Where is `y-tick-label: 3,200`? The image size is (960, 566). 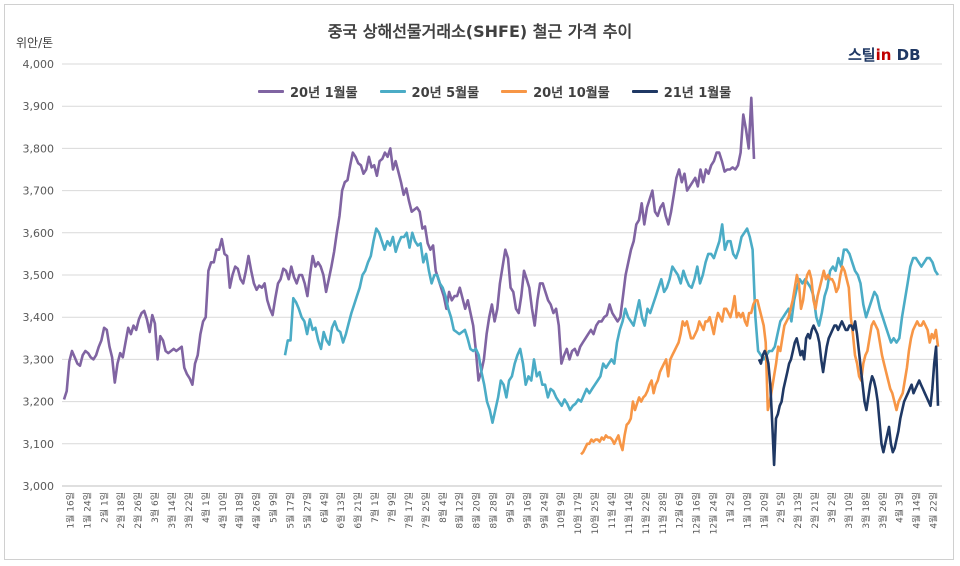 y-tick-label: 3,200 is located at coordinates (39, 402).